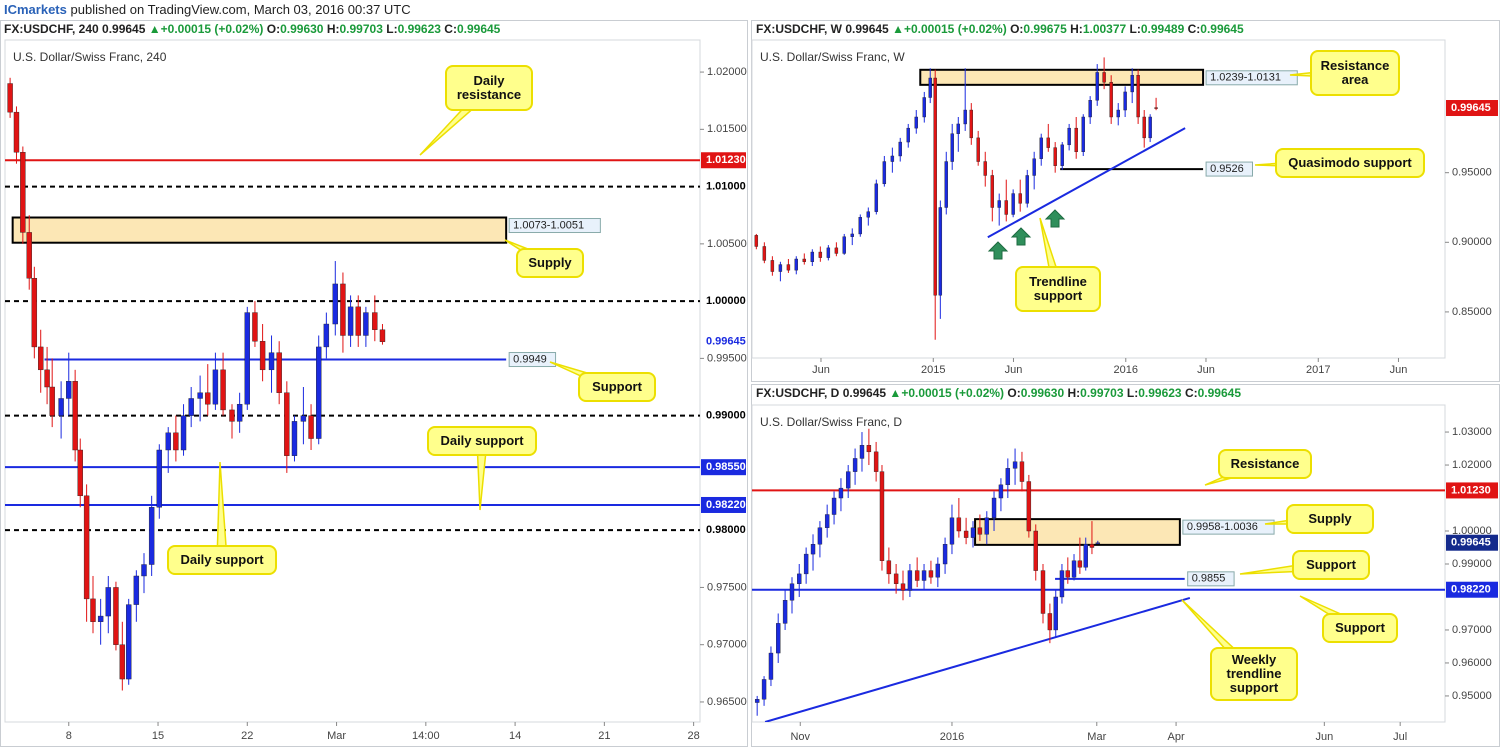  I want to click on change-arrow: ▲, so click(895, 393).